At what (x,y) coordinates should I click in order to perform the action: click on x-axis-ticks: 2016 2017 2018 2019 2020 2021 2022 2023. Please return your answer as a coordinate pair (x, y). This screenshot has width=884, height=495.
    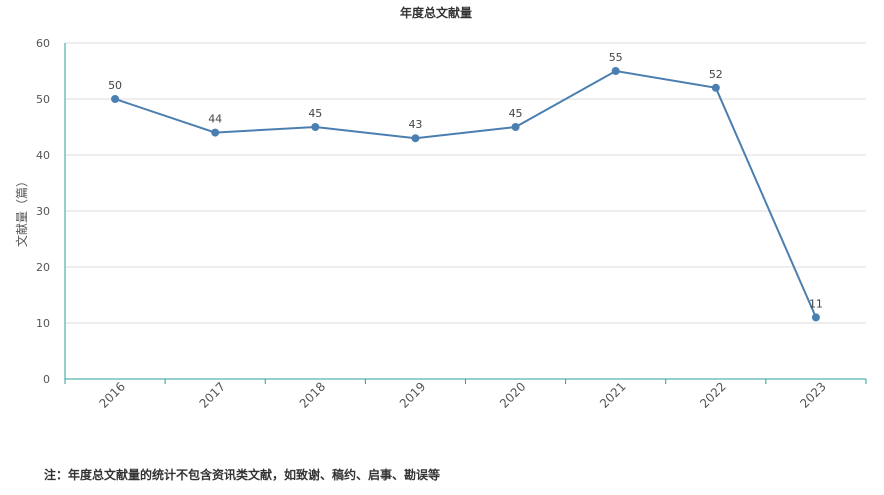
    Looking at the image, I should click on (465, 395).